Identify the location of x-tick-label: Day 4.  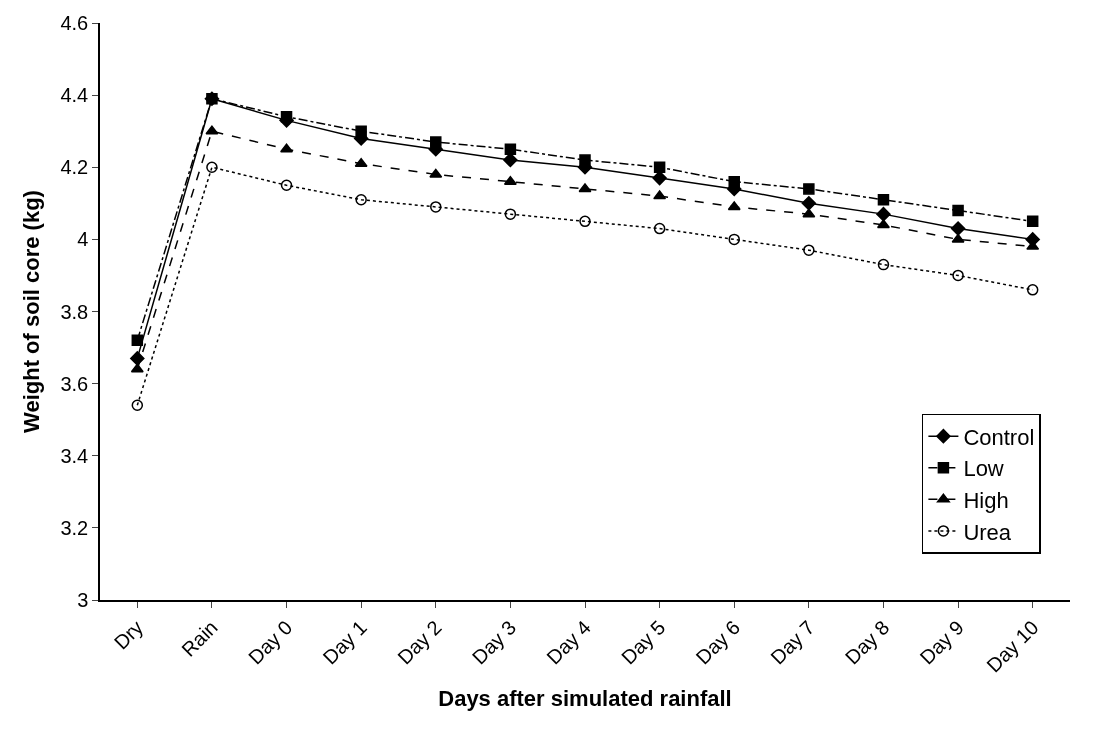
(568, 642).